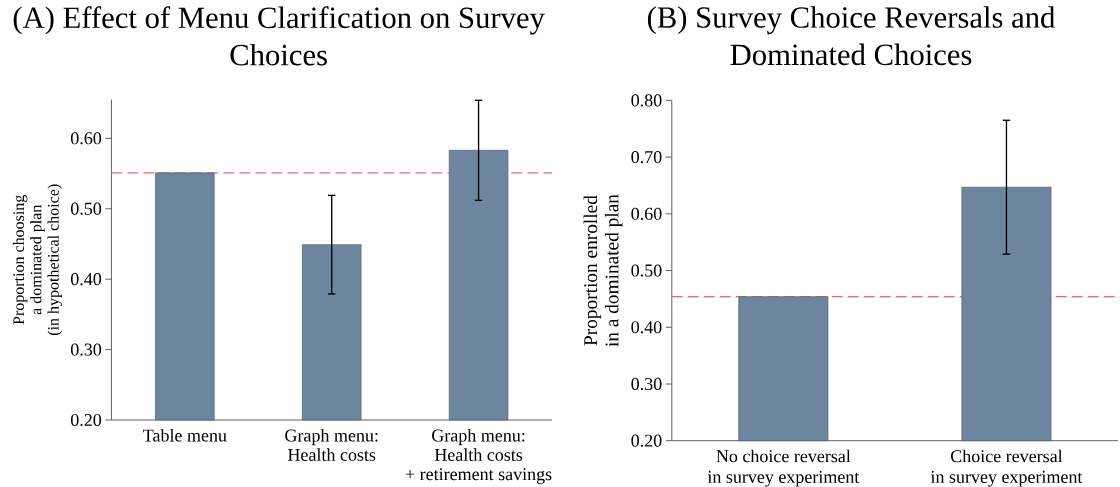 The height and width of the screenshot is (487, 1120). What do you see at coordinates (603, 270) in the screenshot?
I see `y-axis-title: Proportion enrolled in a dominated plan` at bounding box center [603, 270].